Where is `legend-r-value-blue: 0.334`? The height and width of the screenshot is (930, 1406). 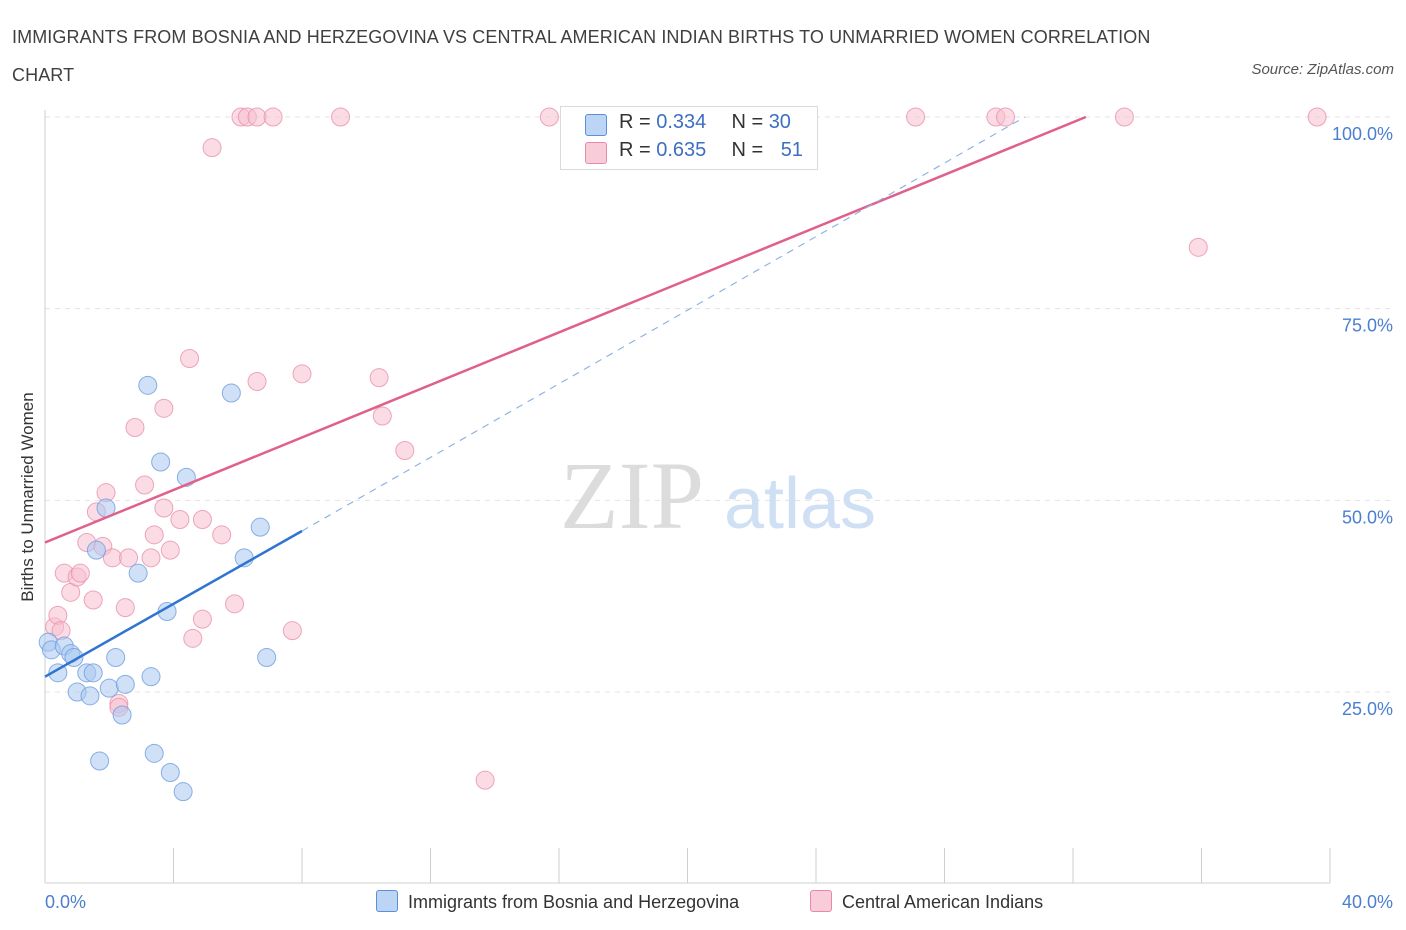 legend-r-value-blue: 0.334 is located at coordinates (681, 122).